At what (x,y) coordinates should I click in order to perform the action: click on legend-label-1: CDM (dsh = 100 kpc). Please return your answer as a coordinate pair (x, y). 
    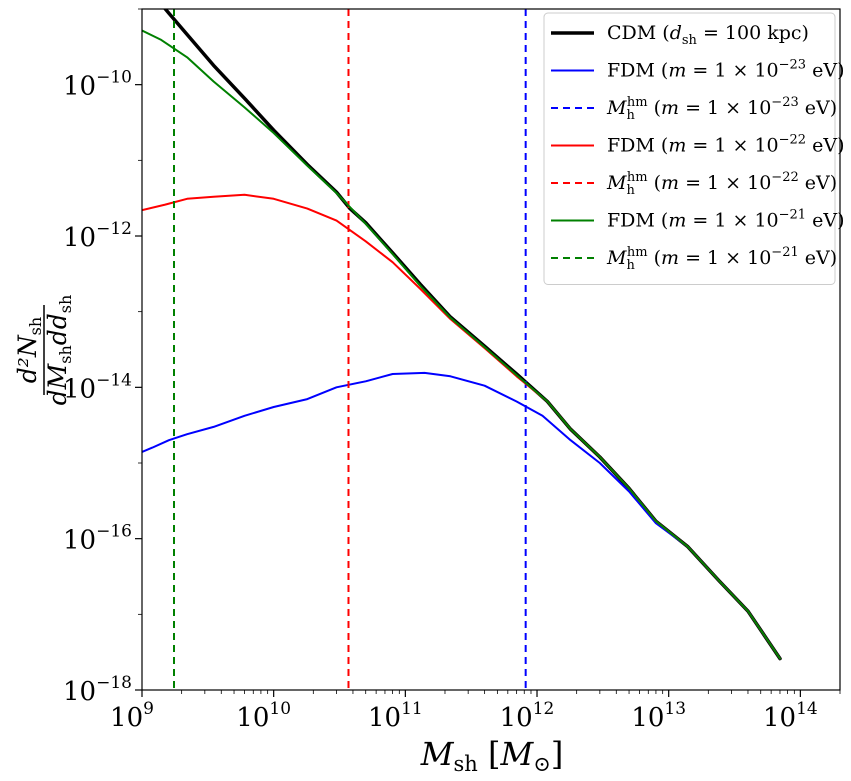
    Looking at the image, I should click on (708, 35).